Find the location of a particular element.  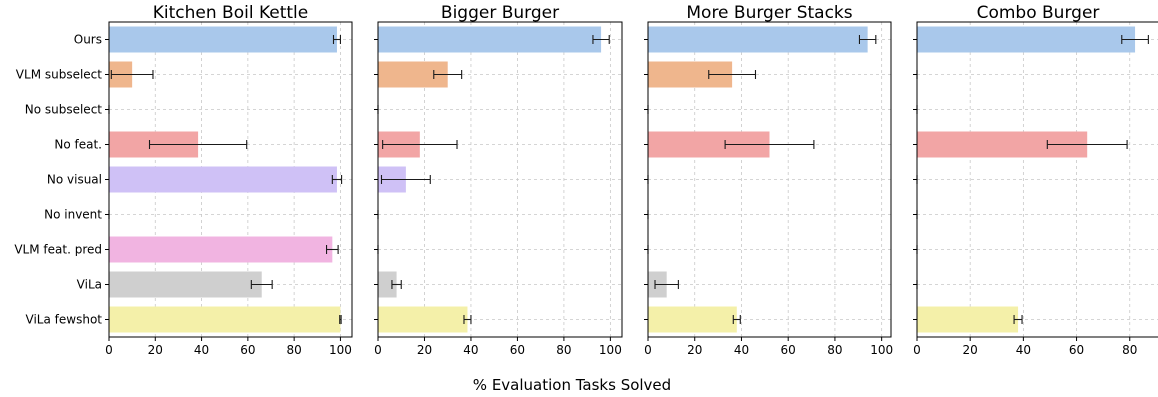

y-tick-label: No invent is located at coordinates (73, 215).